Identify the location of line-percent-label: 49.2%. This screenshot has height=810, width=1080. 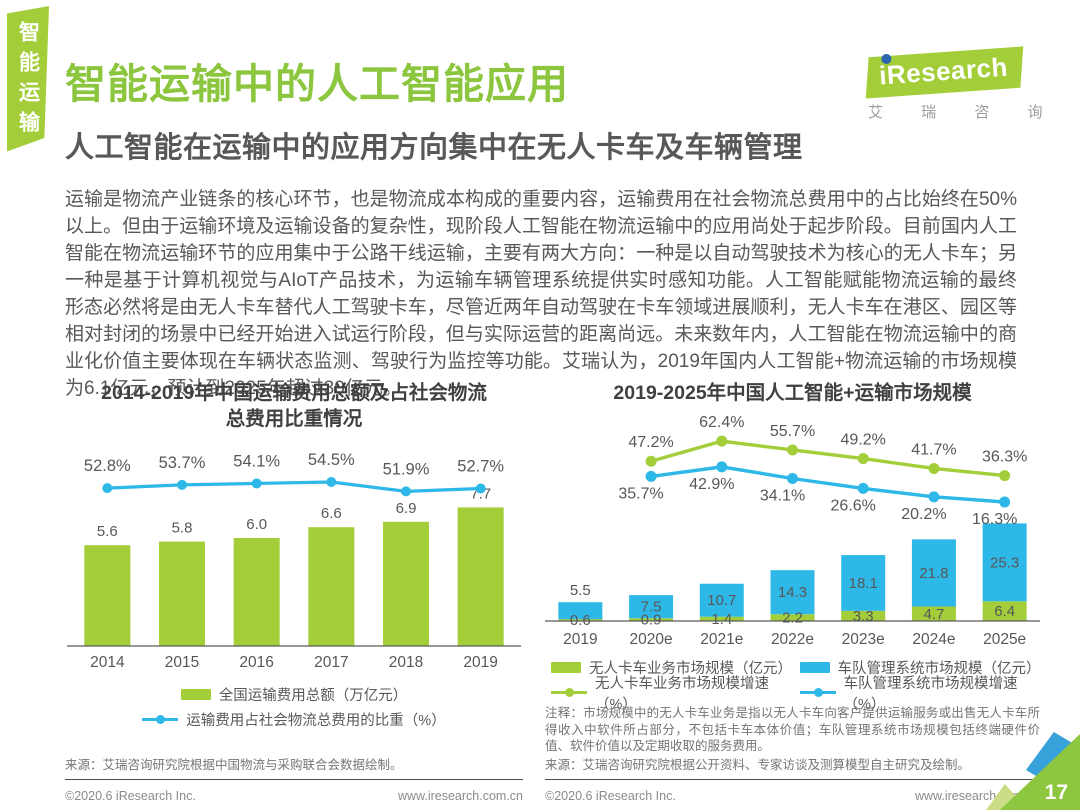
(863, 440).